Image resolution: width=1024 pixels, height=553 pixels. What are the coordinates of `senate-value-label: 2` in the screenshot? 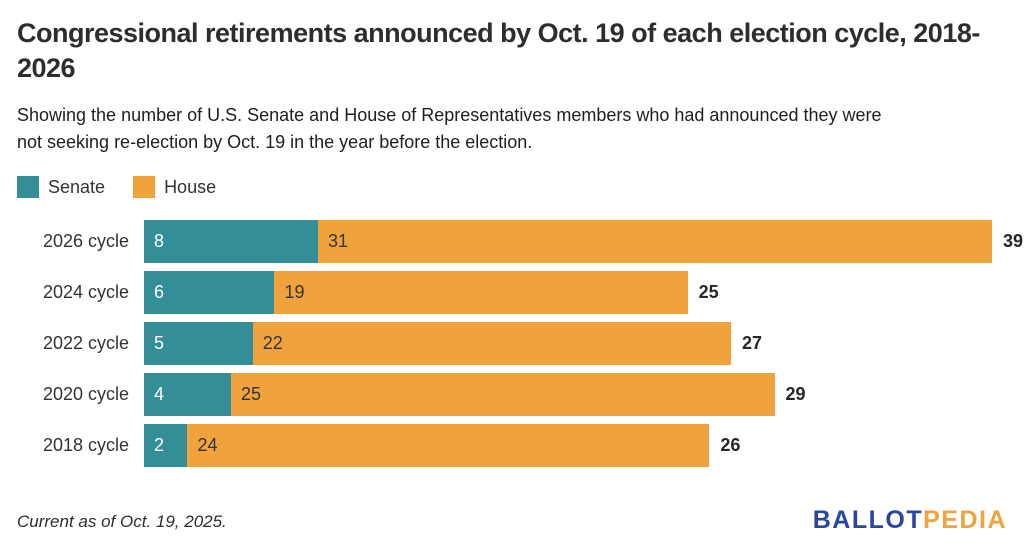 It's located at (159, 445).